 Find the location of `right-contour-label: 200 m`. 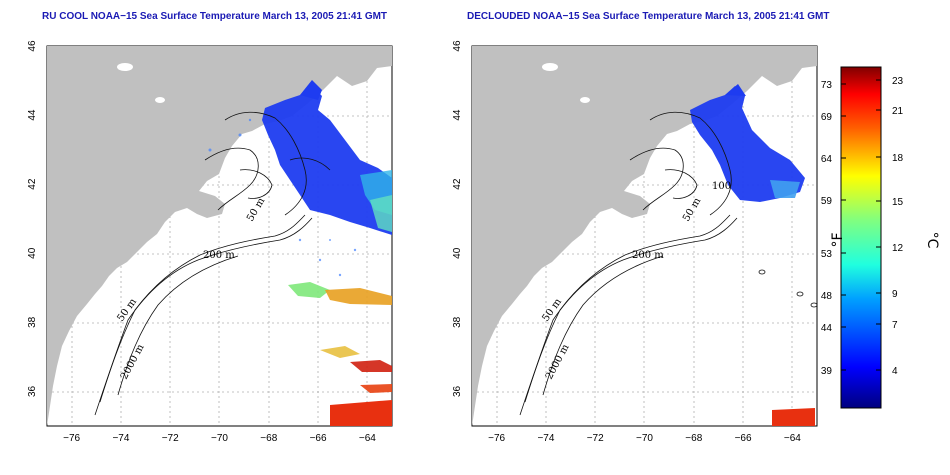

right-contour-label: 200 m is located at coordinates (648, 255).